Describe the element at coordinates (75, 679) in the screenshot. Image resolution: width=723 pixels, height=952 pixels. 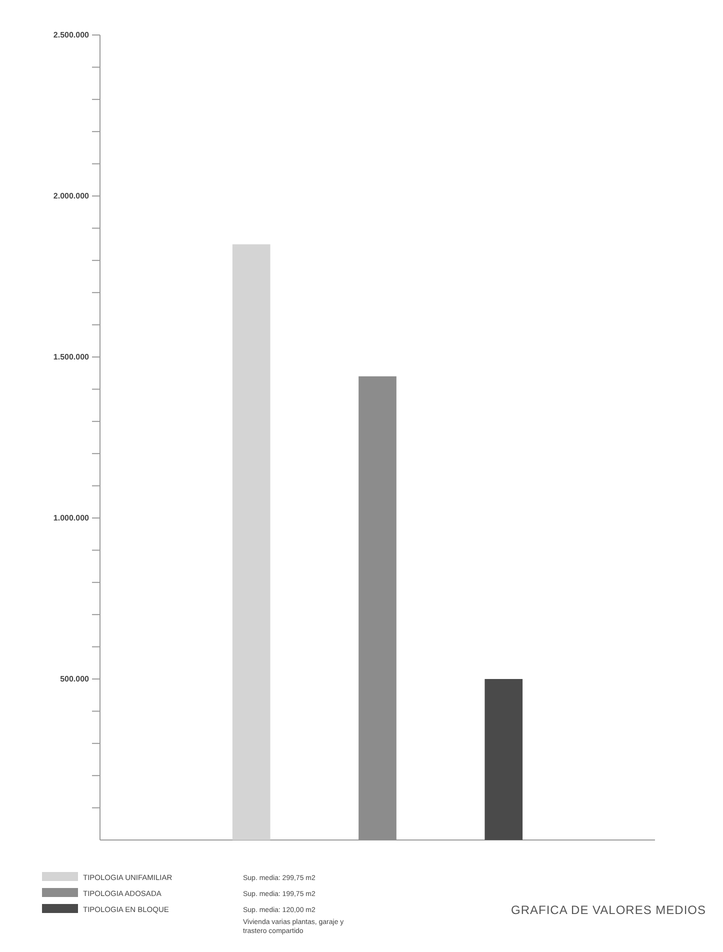
I see `y-tick-label: 500.000` at that location.